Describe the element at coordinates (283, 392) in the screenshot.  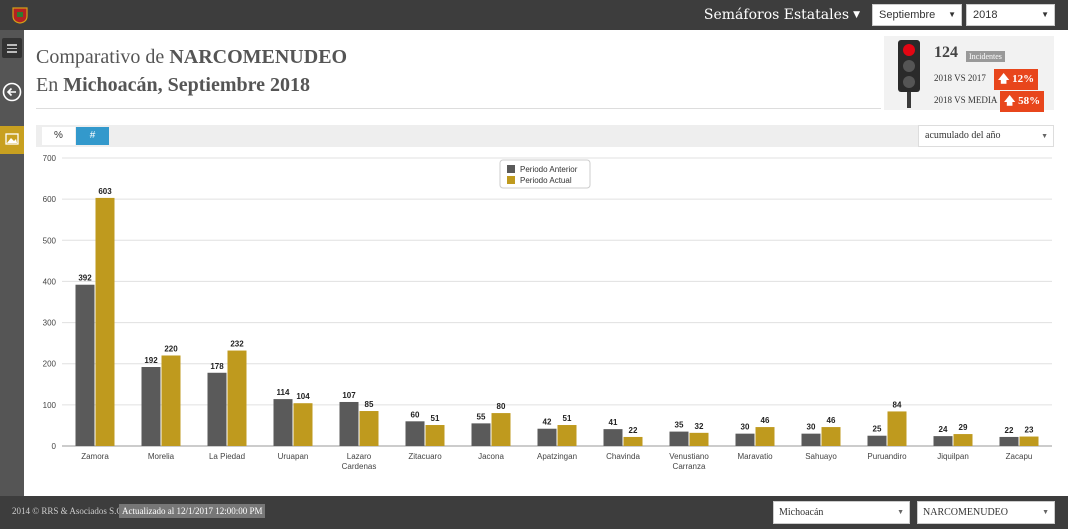
I see `bar-value-label: 114` at that location.